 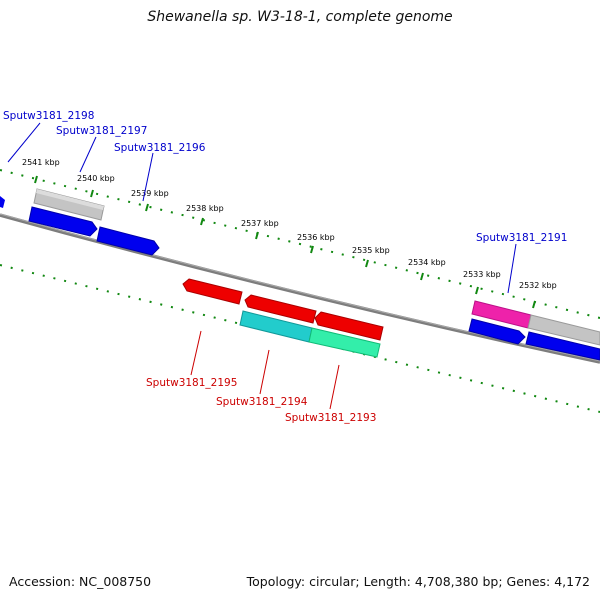 I want to click on feature-left-edge-blue, so click(x=2, y=202).